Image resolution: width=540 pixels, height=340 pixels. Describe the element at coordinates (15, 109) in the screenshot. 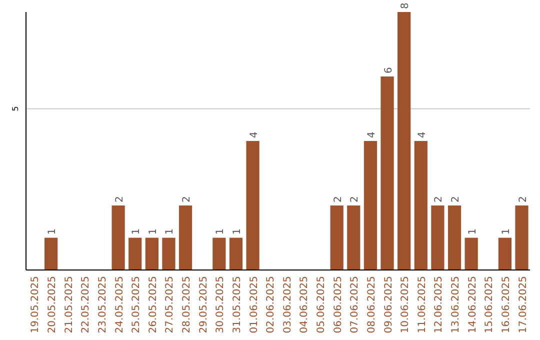

I see `y-tick-label: 5` at that location.